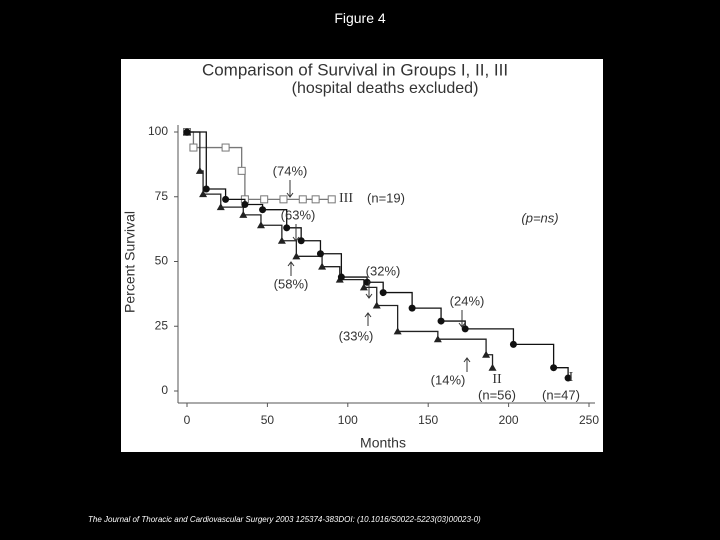 This screenshot has width=720, height=540. What do you see at coordinates (290, 170) in the screenshot?
I see `annotation: (74%)` at bounding box center [290, 170].